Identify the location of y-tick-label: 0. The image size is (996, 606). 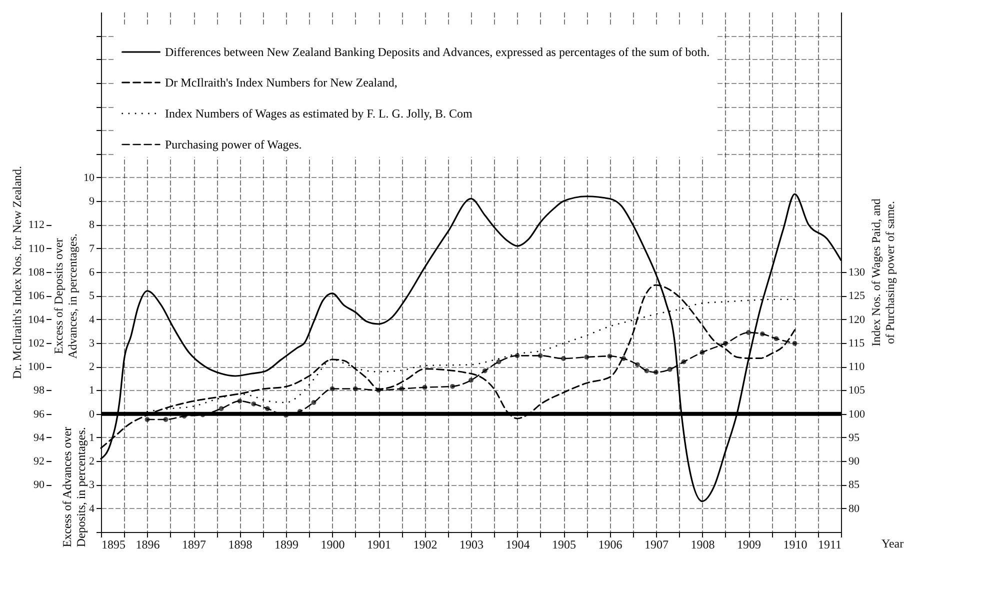
(92, 414).